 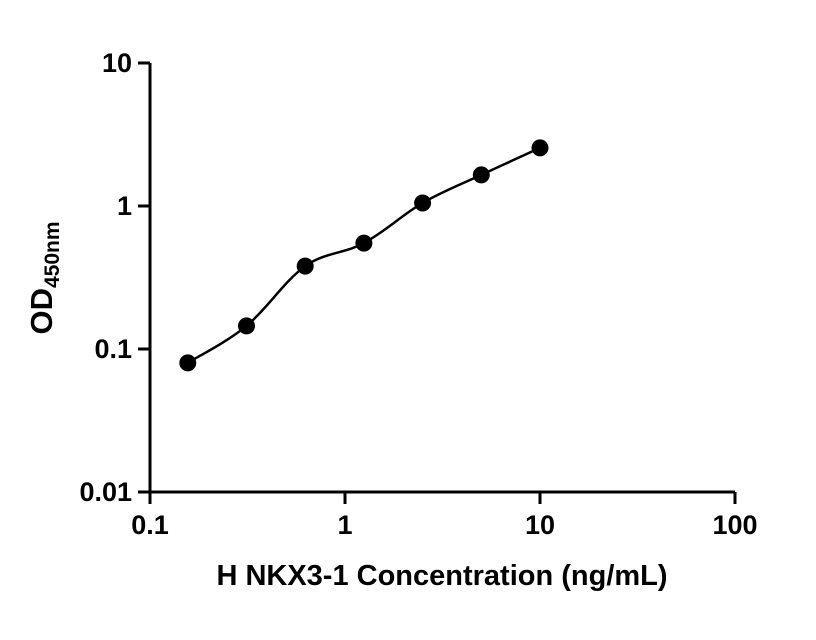 I want to click on y-axis-title: OD450nm, so click(x=44, y=277).